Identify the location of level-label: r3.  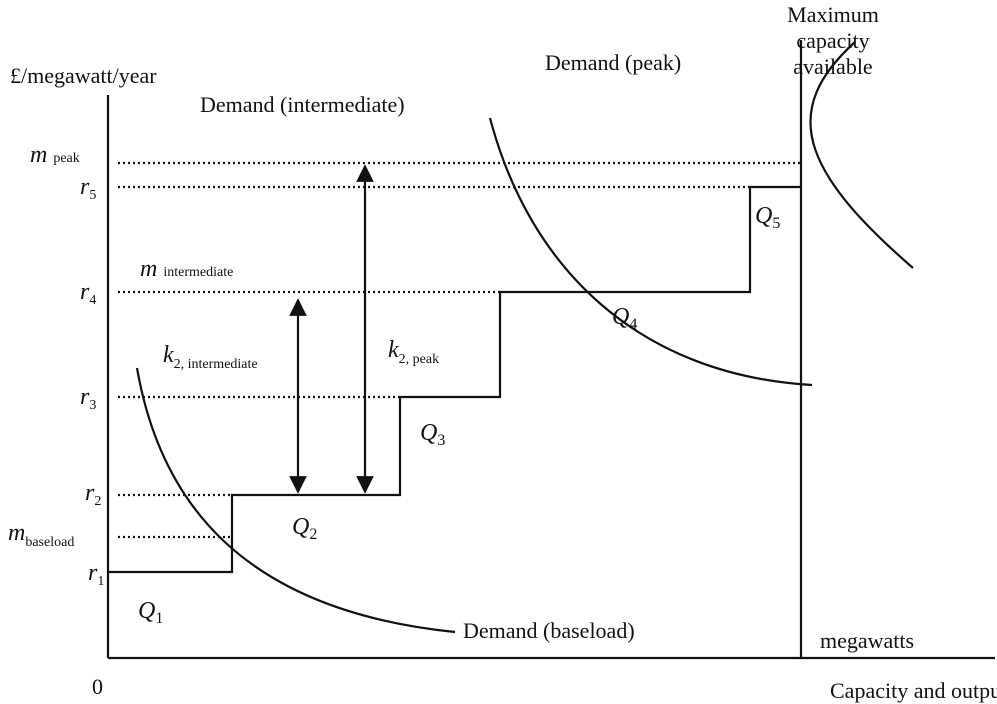
(88, 398).